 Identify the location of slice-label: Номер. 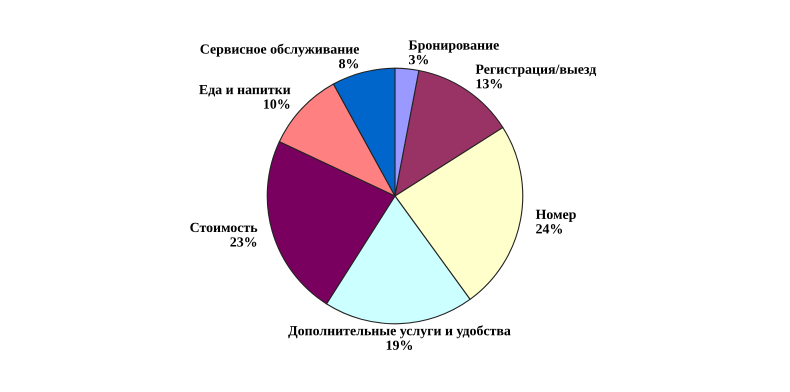
(556, 216).